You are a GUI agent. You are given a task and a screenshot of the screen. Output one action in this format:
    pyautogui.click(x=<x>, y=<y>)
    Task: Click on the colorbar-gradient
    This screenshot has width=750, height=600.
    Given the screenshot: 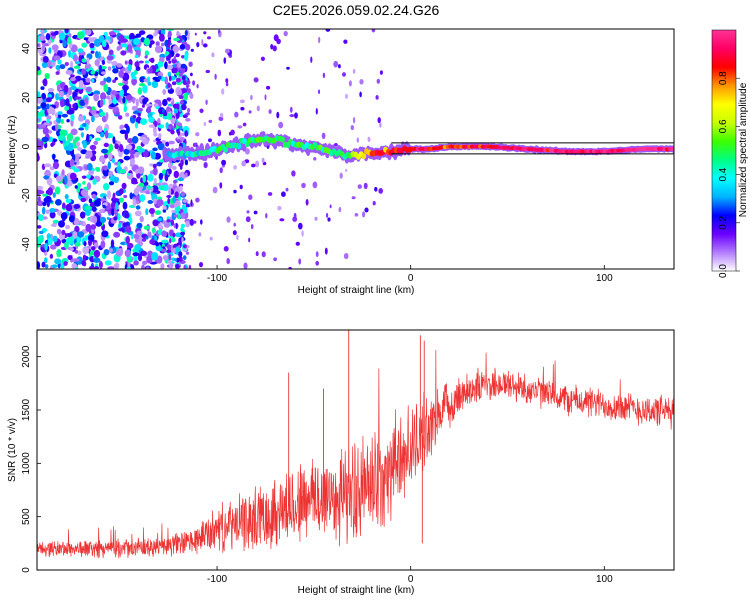 What is the action you would take?
    pyautogui.click(x=724, y=150)
    